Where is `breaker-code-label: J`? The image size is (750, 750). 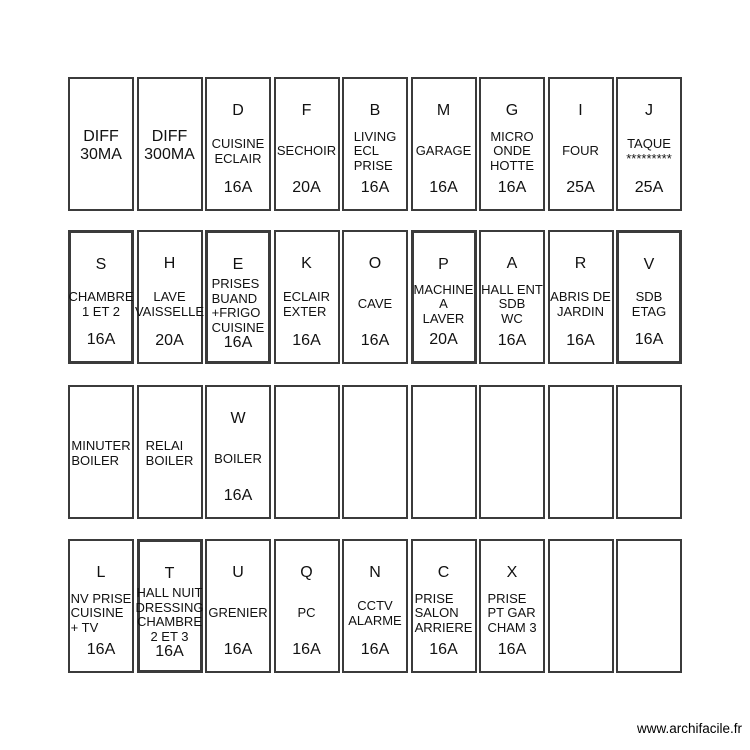 breaker-code-label: J is located at coordinates (649, 110).